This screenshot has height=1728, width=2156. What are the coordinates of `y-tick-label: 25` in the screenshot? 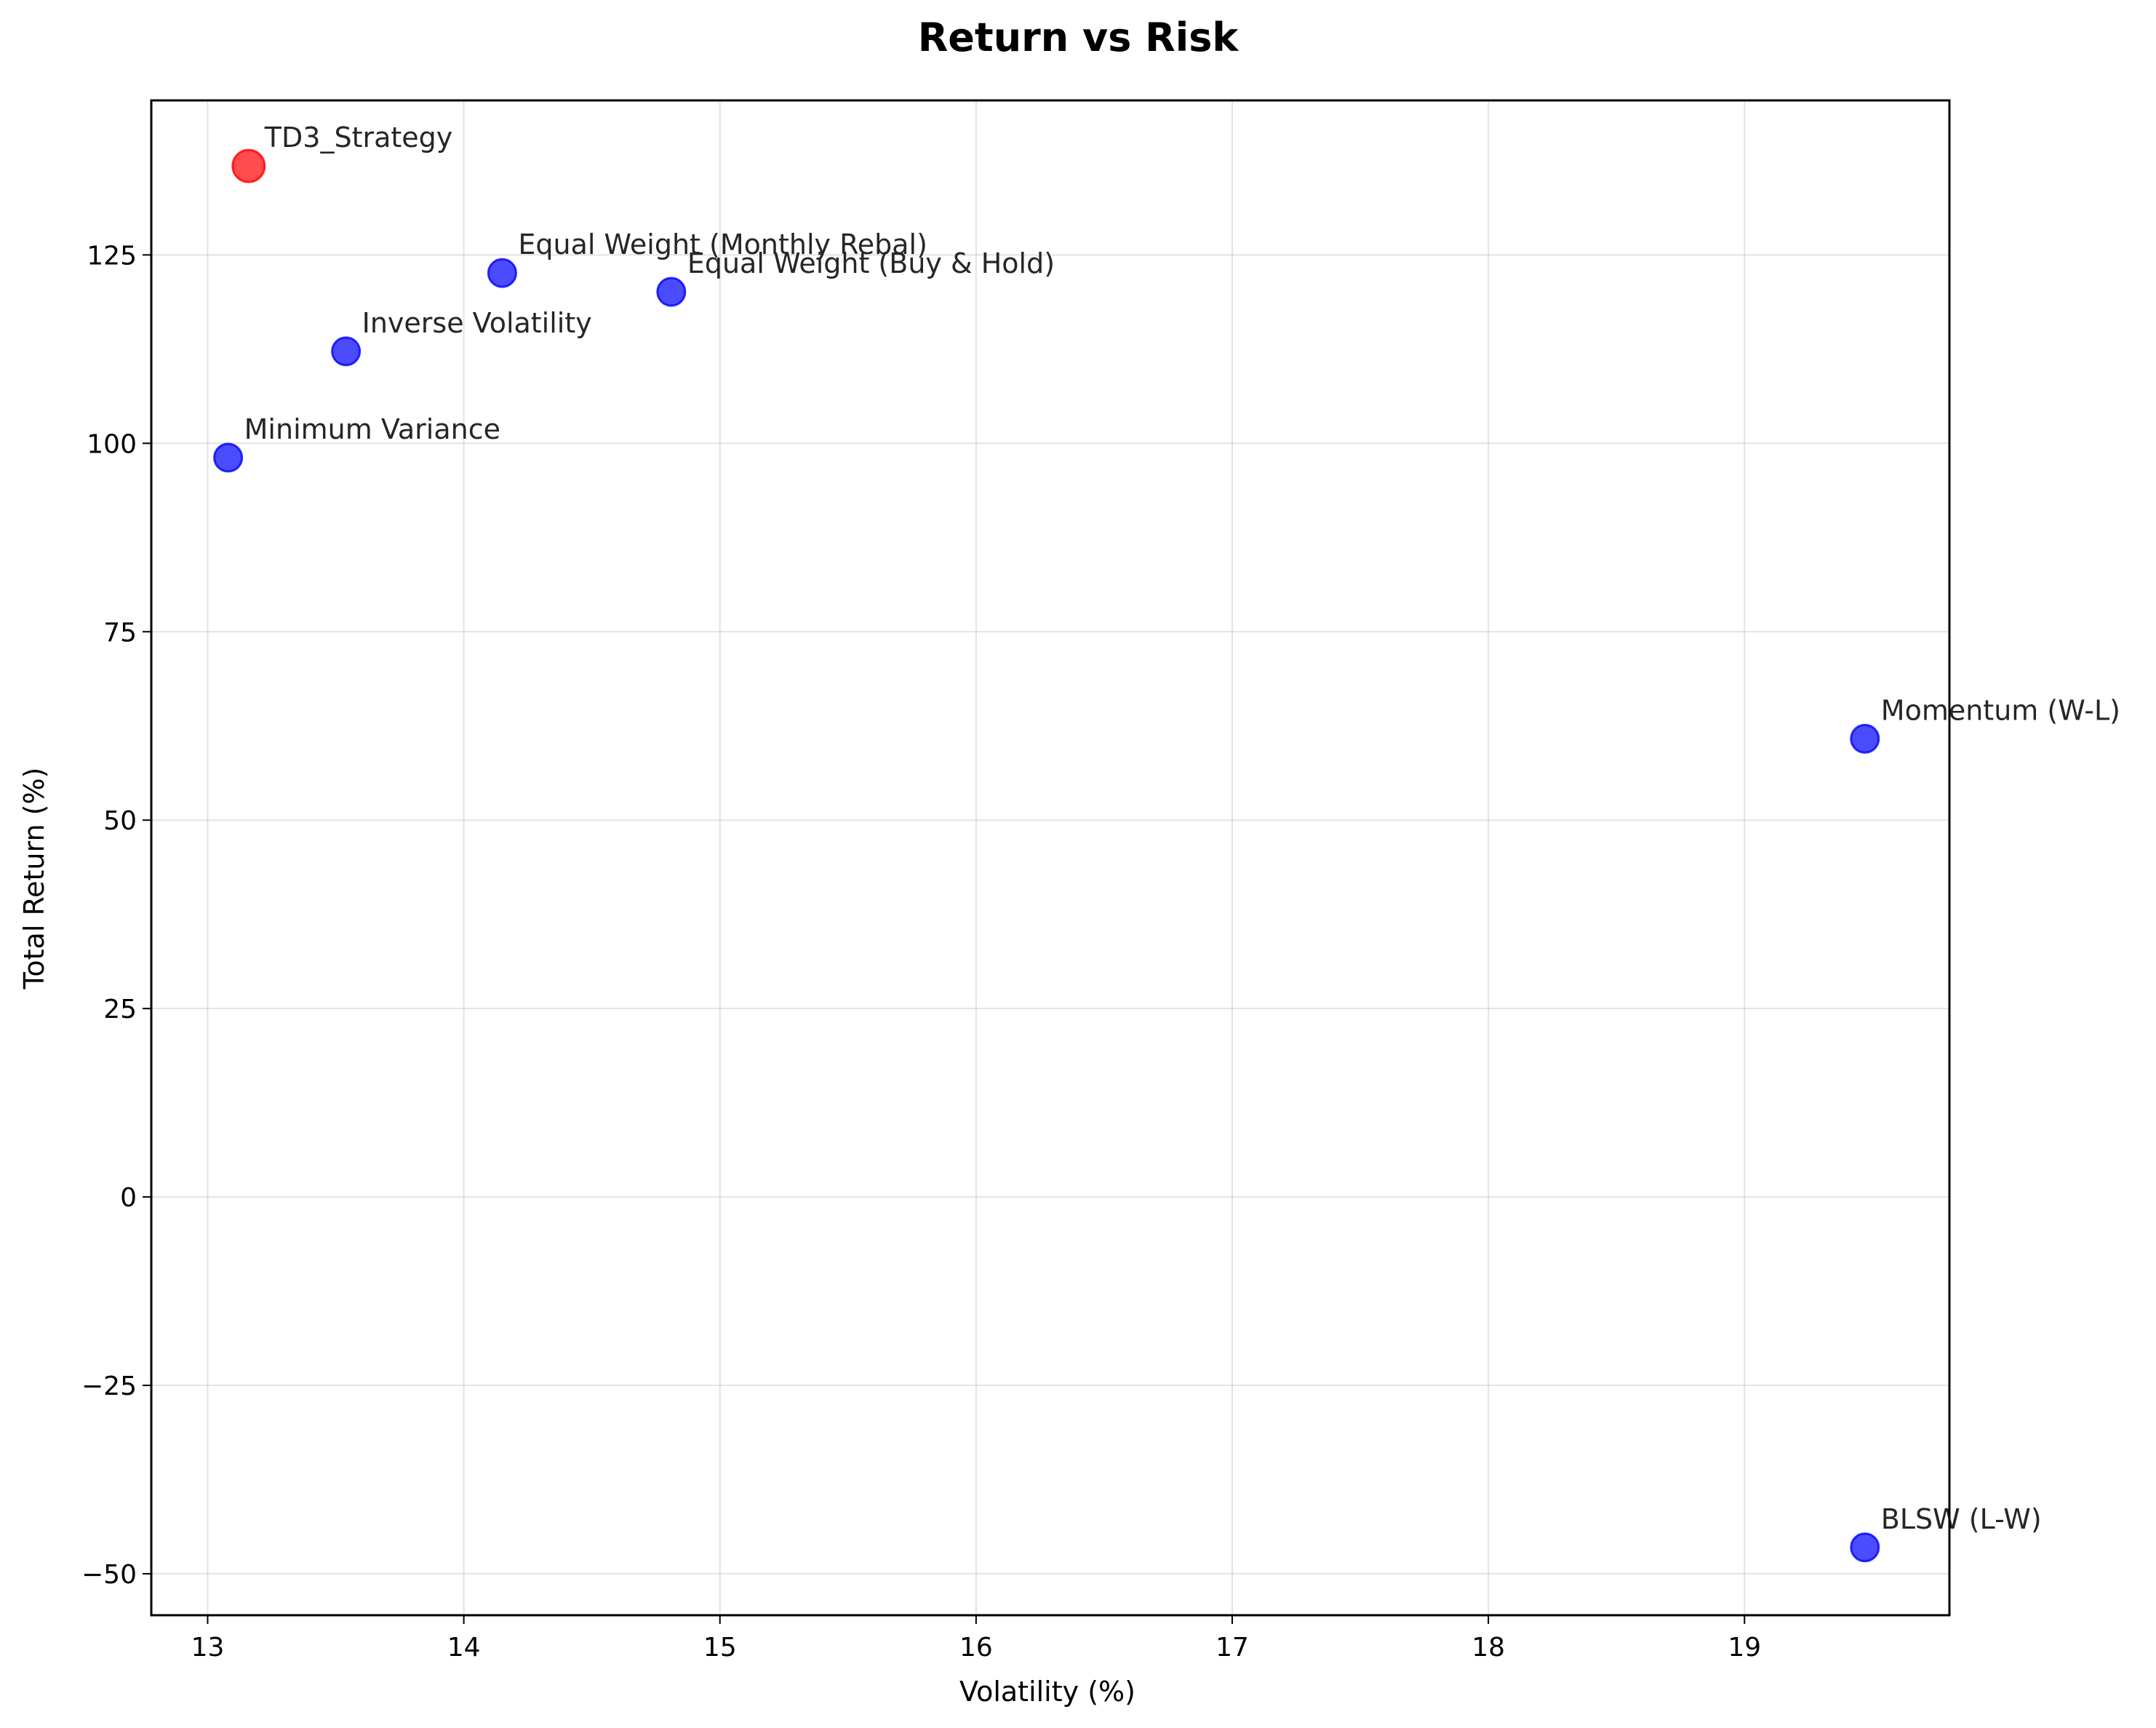 It's located at (120, 1009).